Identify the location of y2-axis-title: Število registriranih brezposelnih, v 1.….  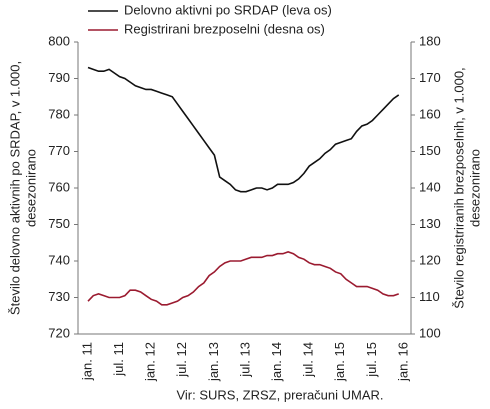
(458, 187).